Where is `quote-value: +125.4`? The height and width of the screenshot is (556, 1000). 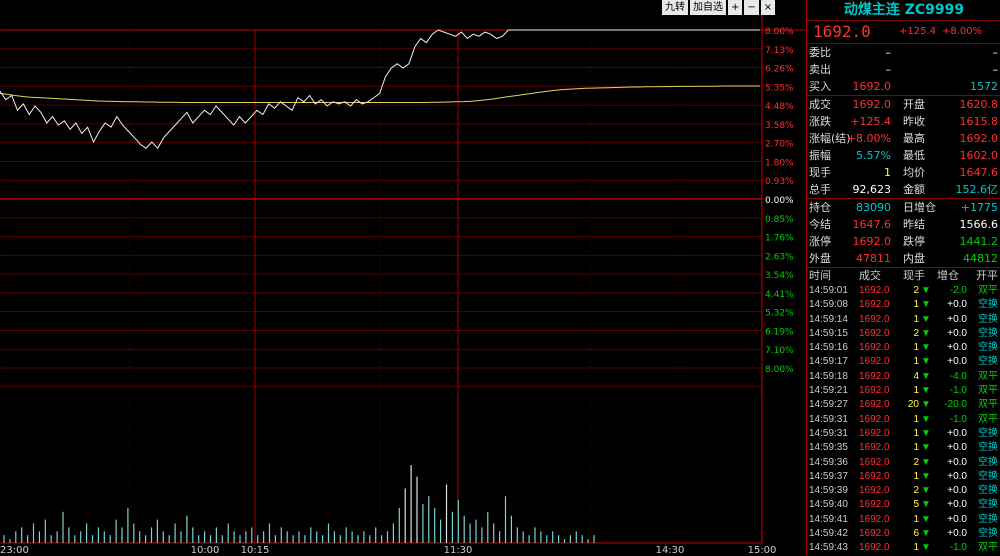
quote-value: +125.4 is located at coordinates (870, 121).